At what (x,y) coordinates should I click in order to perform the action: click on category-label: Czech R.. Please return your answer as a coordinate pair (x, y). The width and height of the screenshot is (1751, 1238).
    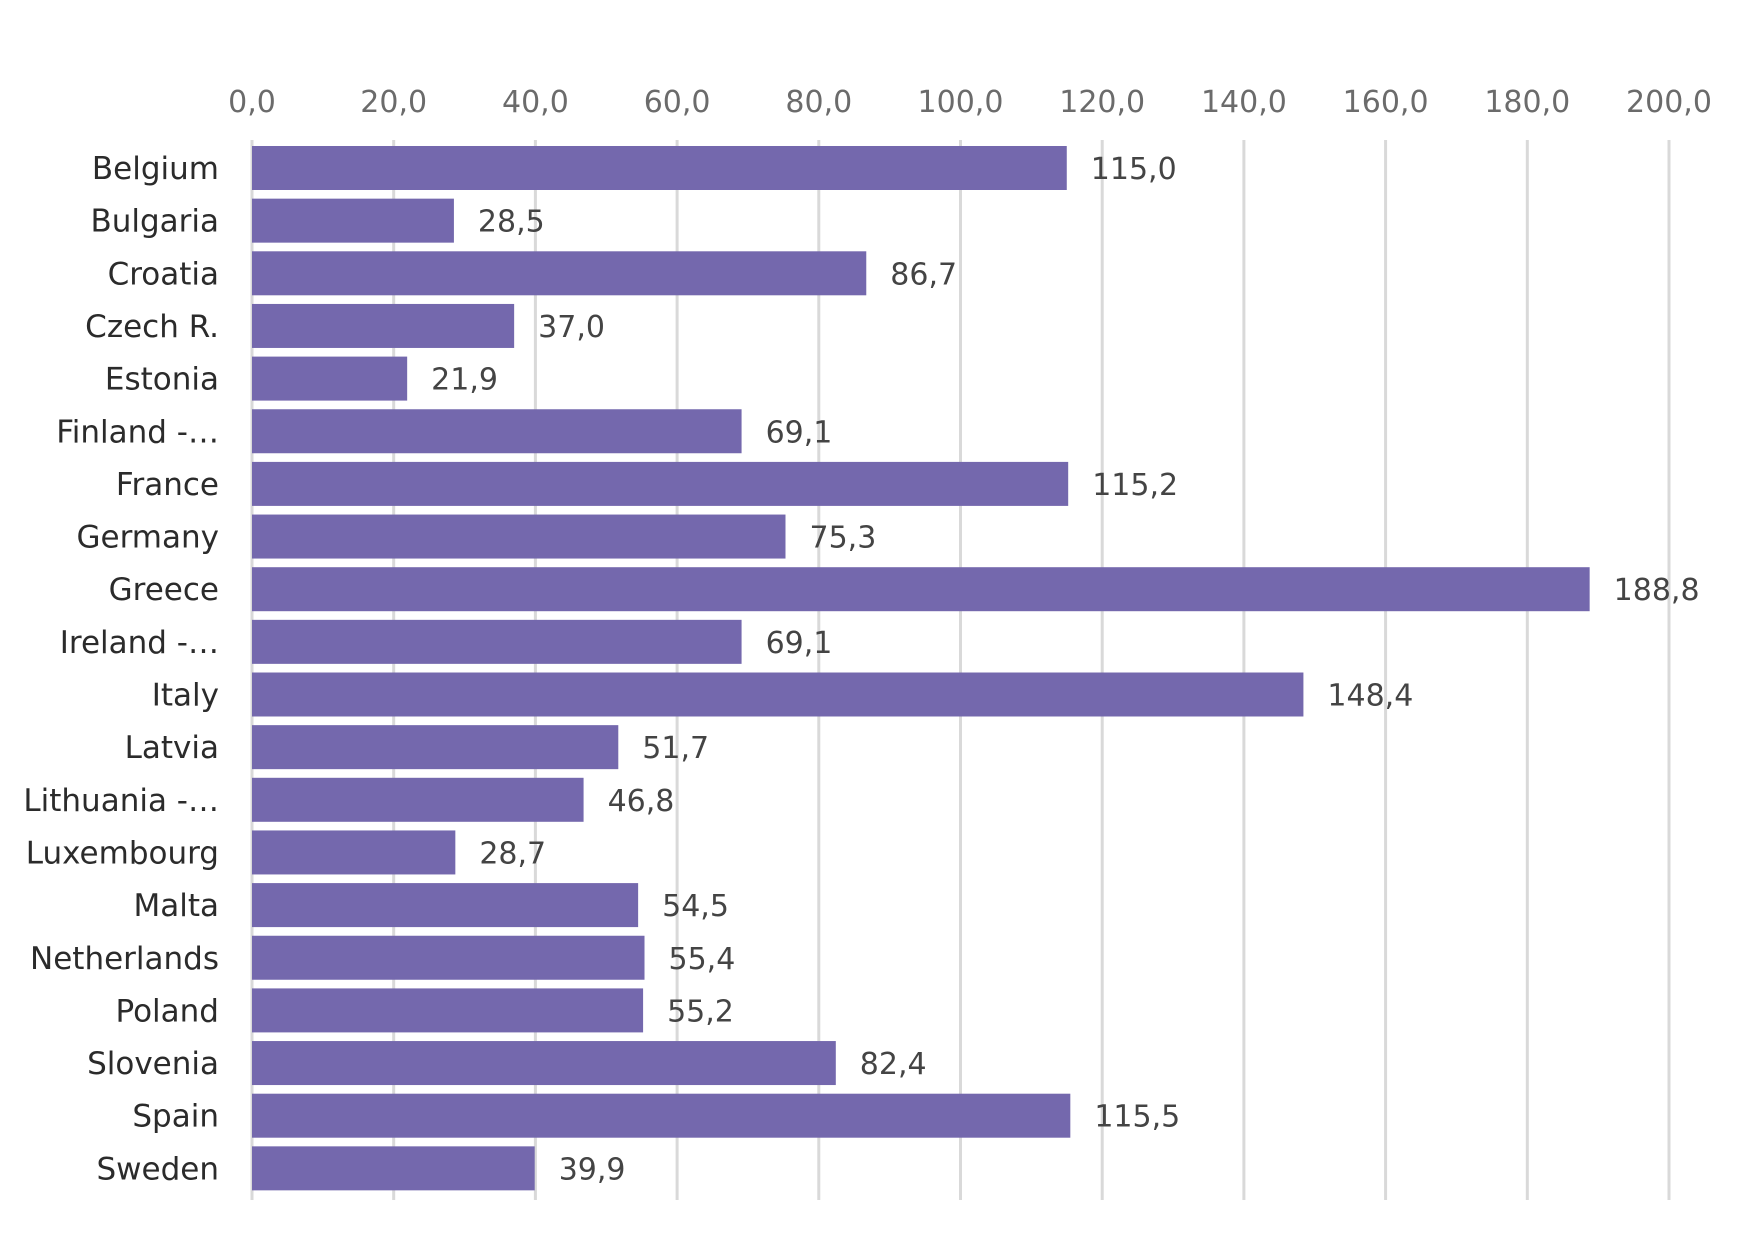
    Looking at the image, I should click on (152, 327).